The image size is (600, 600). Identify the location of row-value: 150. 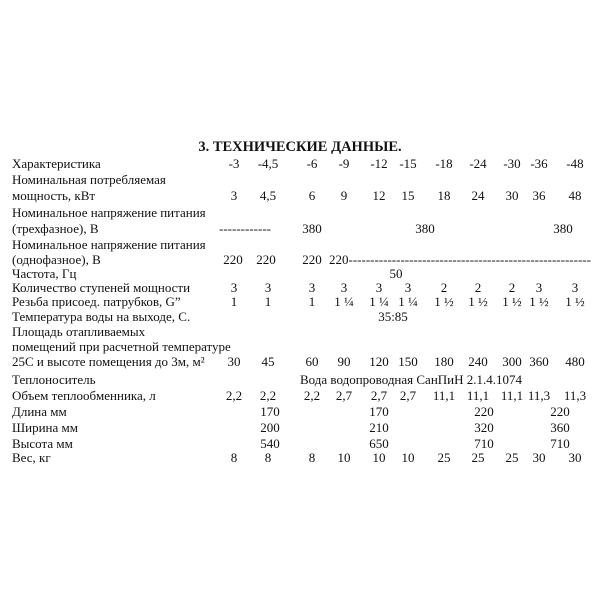
(408, 361).